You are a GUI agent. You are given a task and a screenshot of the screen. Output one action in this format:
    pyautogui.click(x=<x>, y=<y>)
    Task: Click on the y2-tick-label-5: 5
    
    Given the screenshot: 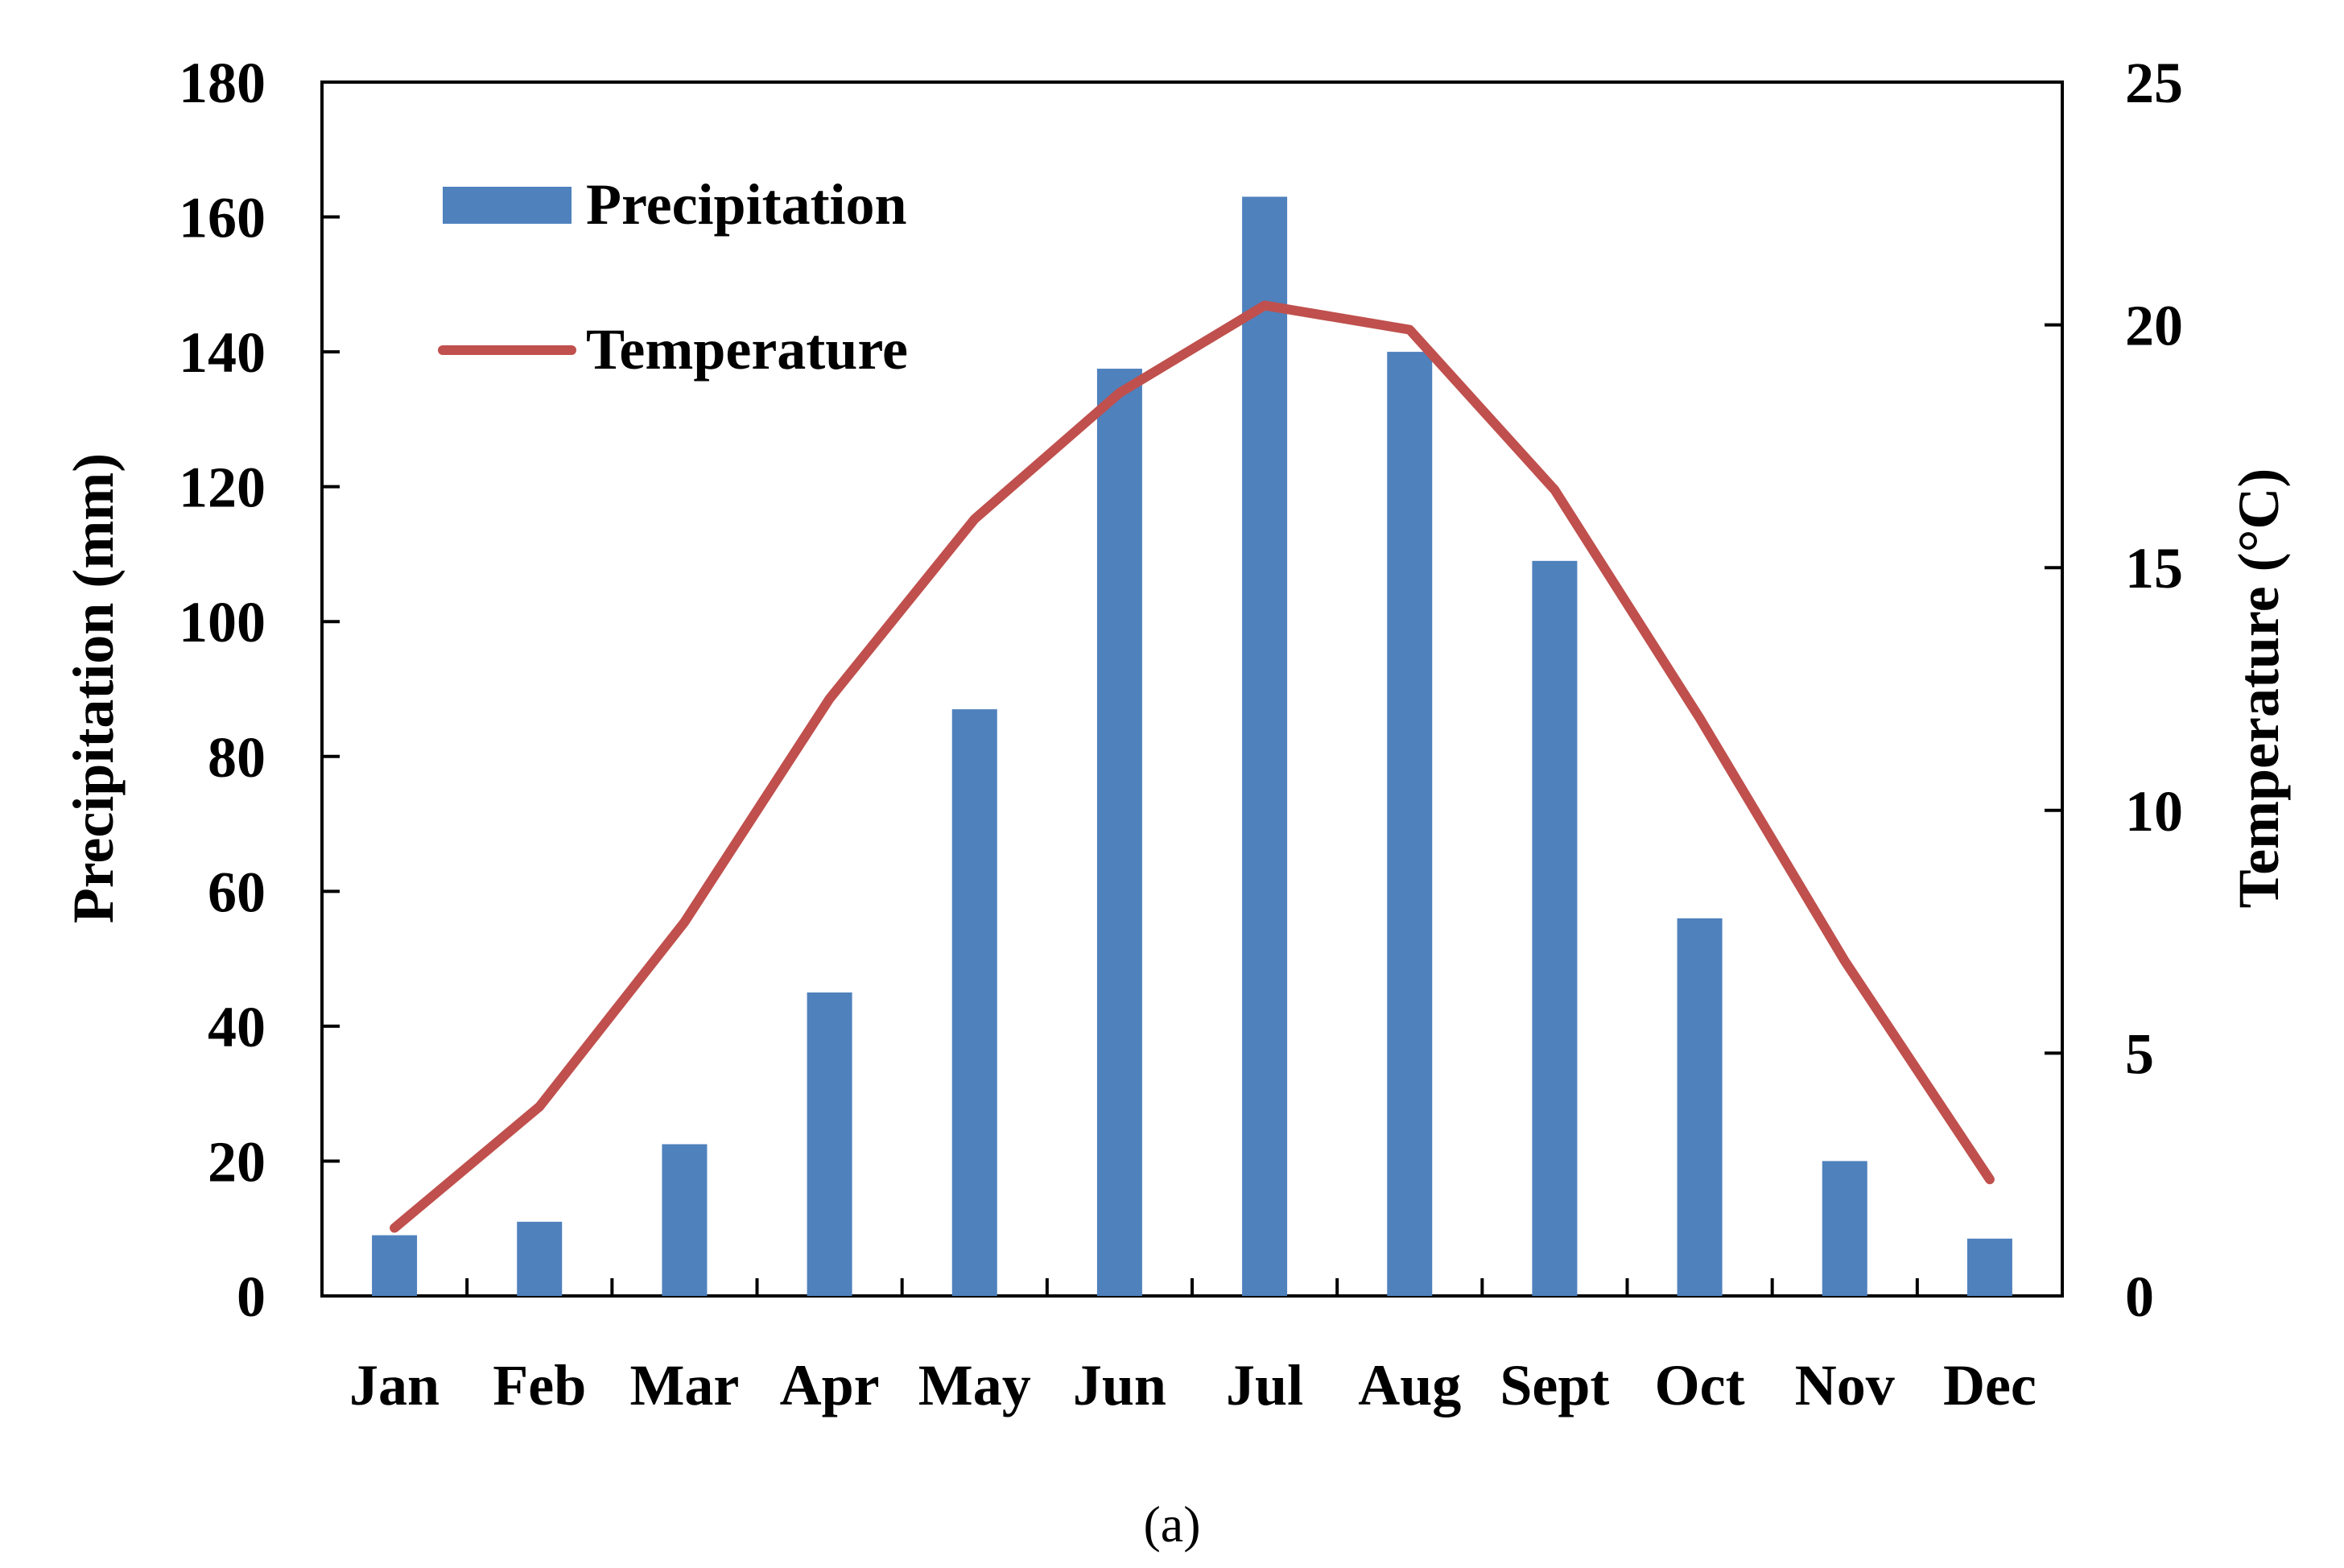 What is the action you would take?
    pyautogui.click(x=2140, y=1053)
    